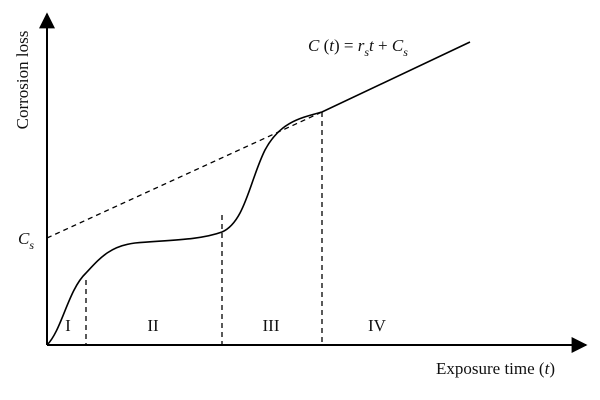 Image resolution: width=600 pixels, height=400 pixels. What do you see at coordinates (153, 325) in the screenshot?
I see `region-label: II` at bounding box center [153, 325].